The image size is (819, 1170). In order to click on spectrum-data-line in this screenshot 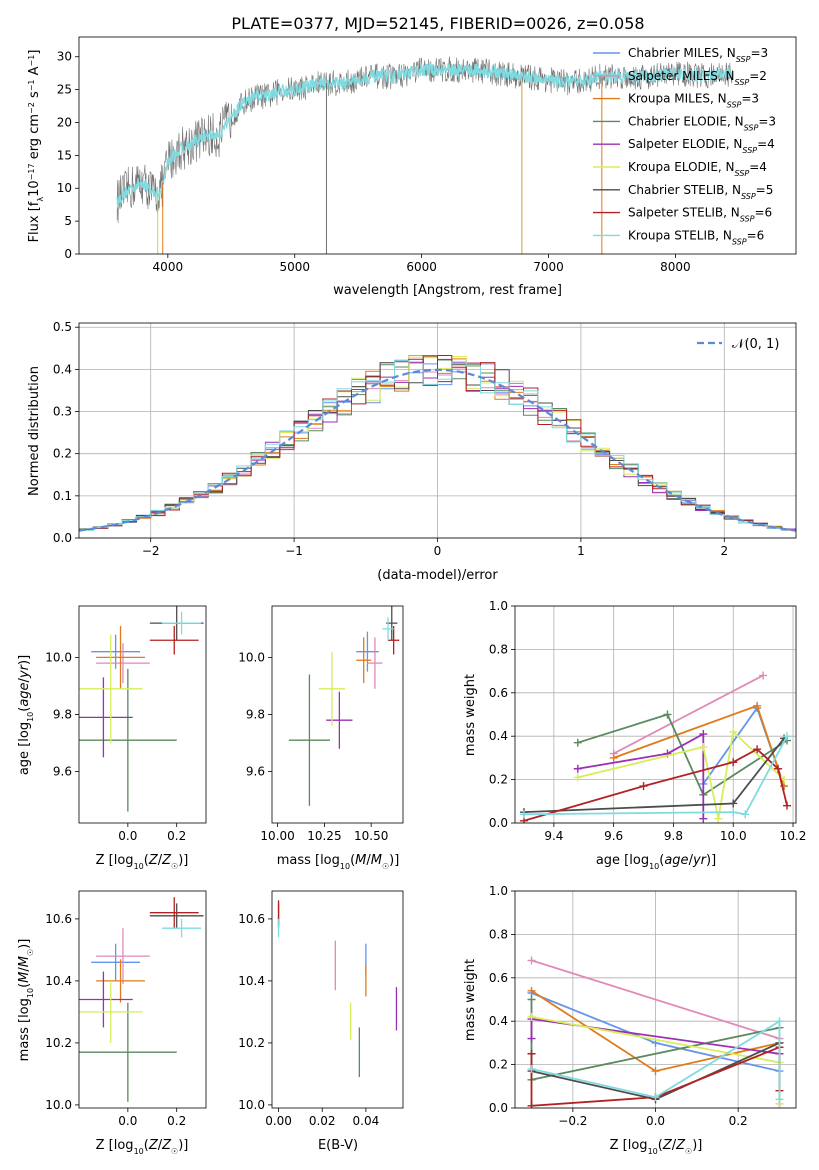, I will do `click(424, 139)`.